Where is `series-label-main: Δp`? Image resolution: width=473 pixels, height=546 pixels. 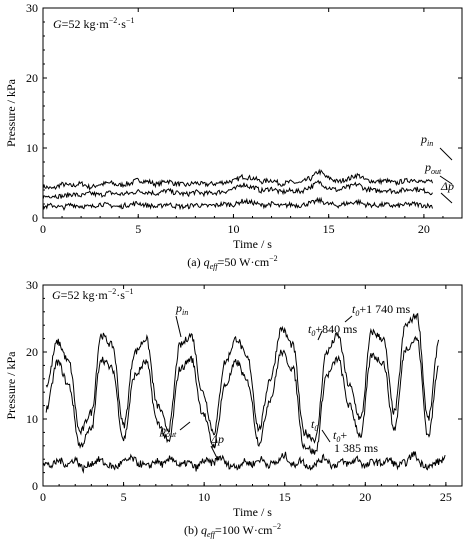 series-label-main: Δp is located at coordinates (217, 439).